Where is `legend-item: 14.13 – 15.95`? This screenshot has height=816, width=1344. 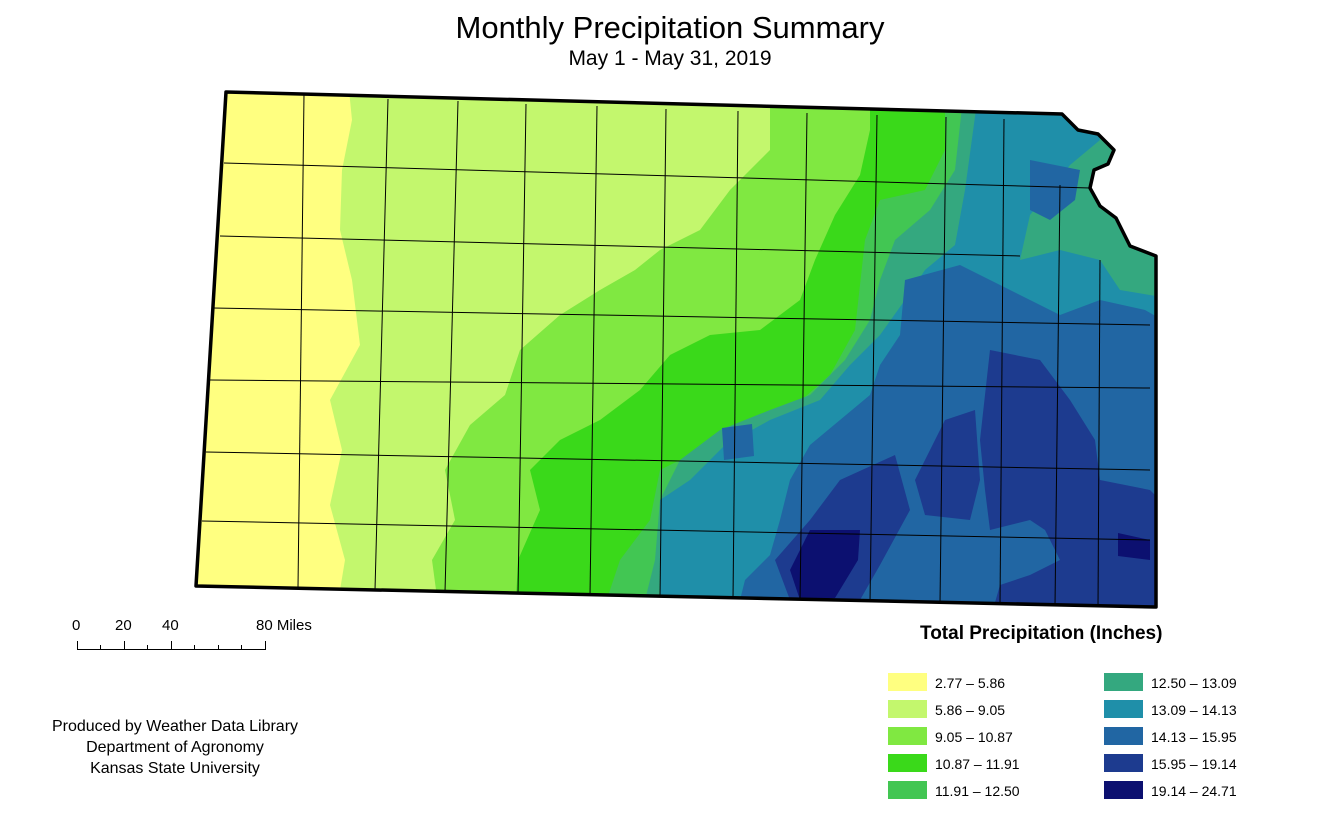
legend-item: 14.13 – 15.95 is located at coordinates (1189, 737).